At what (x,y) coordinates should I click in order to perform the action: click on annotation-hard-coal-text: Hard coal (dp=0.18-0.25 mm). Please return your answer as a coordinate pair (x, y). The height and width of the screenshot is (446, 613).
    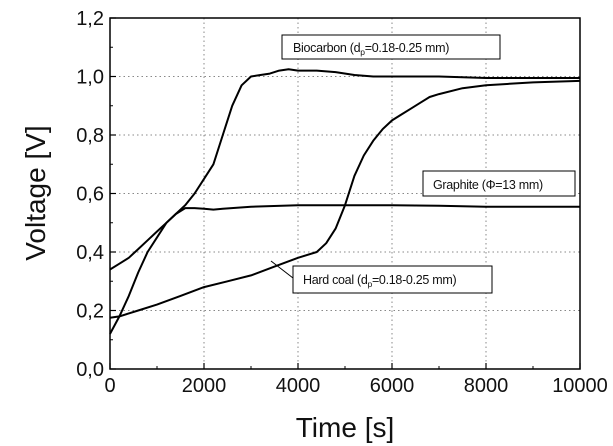
    Looking at the image, I should click on (379, 281).